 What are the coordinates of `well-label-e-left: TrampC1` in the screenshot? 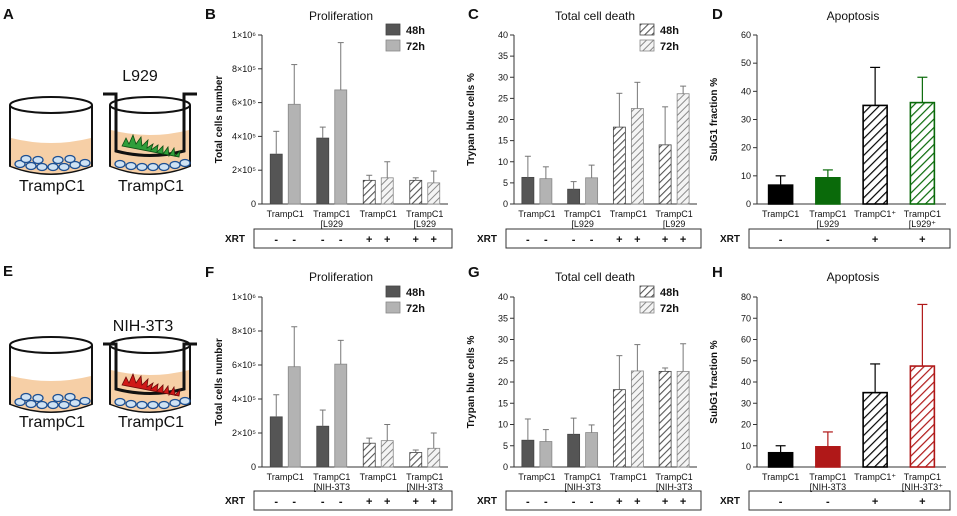 It's located at (52, 422).